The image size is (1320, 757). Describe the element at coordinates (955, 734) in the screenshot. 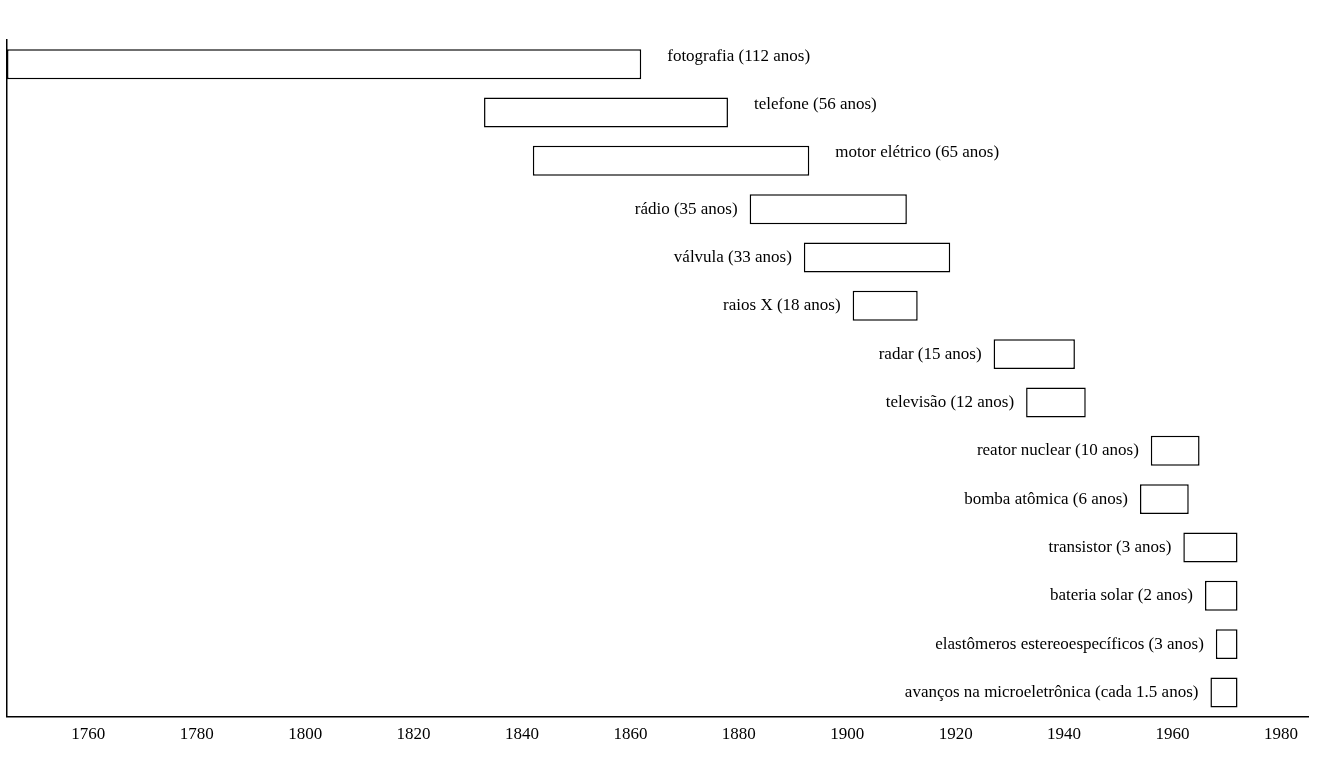

I see `x-tick-label: 1920` at that location.